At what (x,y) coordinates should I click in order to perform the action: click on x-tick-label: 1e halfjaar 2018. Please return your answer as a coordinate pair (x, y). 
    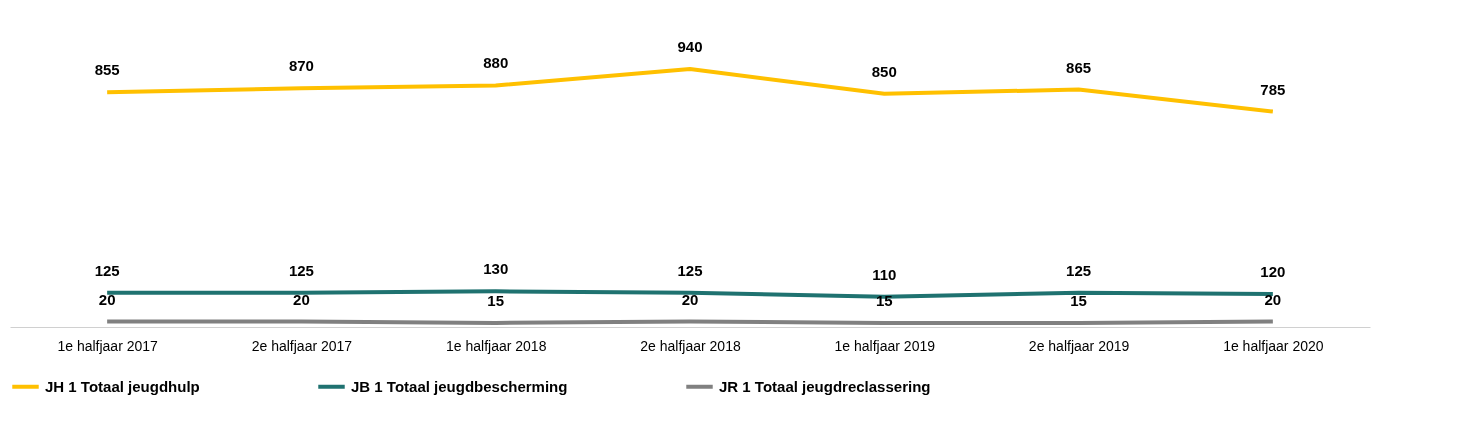
    Looking at the image, I should click on (496, 345).